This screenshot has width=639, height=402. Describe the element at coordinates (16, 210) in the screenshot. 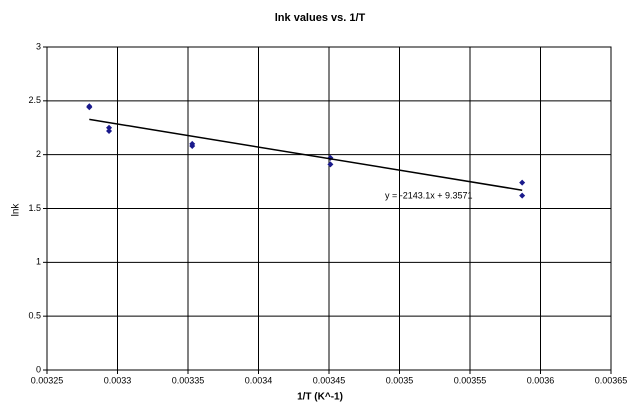

I see `y-axis-label: lnk` at that location.